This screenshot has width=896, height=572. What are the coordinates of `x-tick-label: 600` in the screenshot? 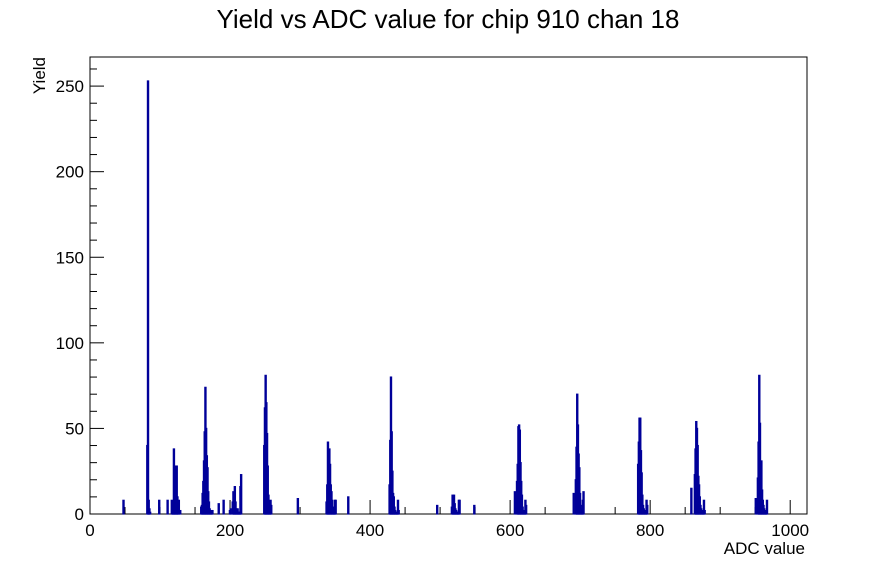 It's located at (510, 530).